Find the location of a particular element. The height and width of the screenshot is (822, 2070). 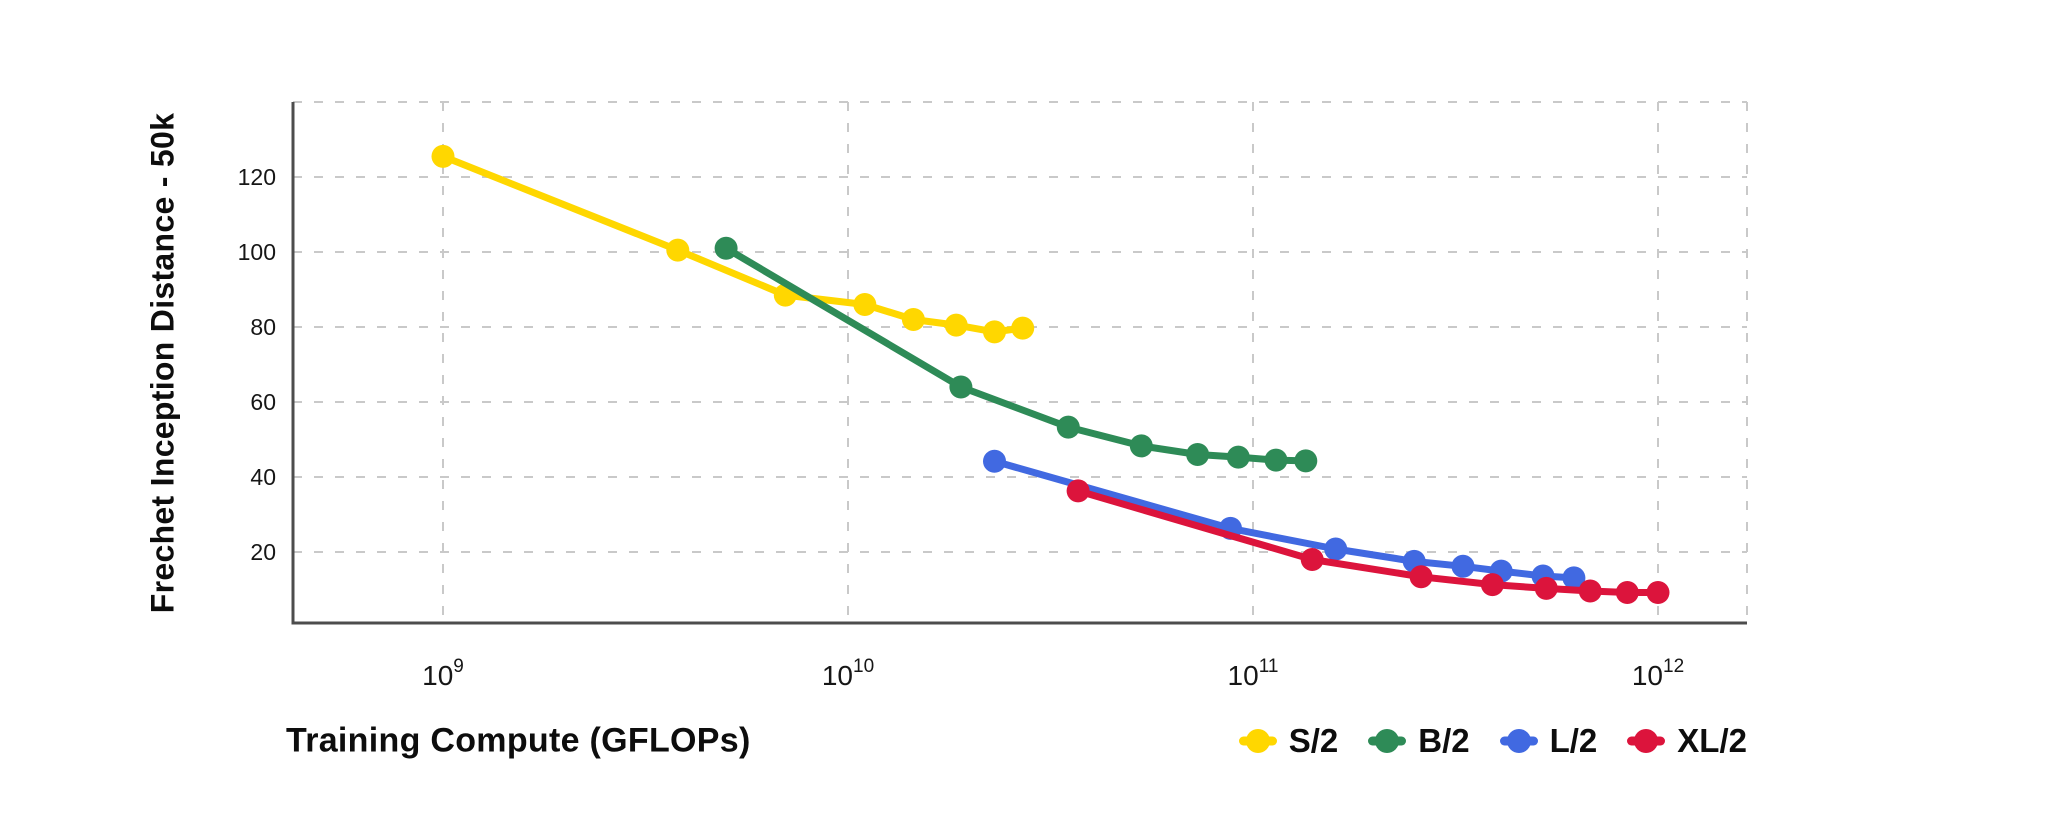

legend-item-XL/2: XL/2 is located at coordinates (1687, 741).